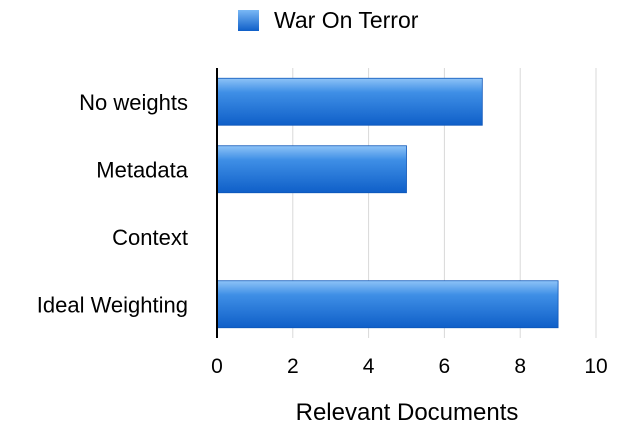  What do you see at coordinates (311, 169) in the screenshot?
I see `bar-metadata` at bounding box center [311, 169].